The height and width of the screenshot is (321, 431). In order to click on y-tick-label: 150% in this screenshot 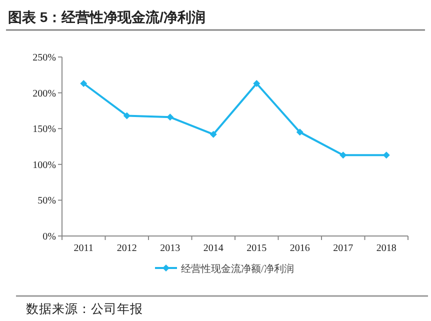, I will do `click(44, 130)`.